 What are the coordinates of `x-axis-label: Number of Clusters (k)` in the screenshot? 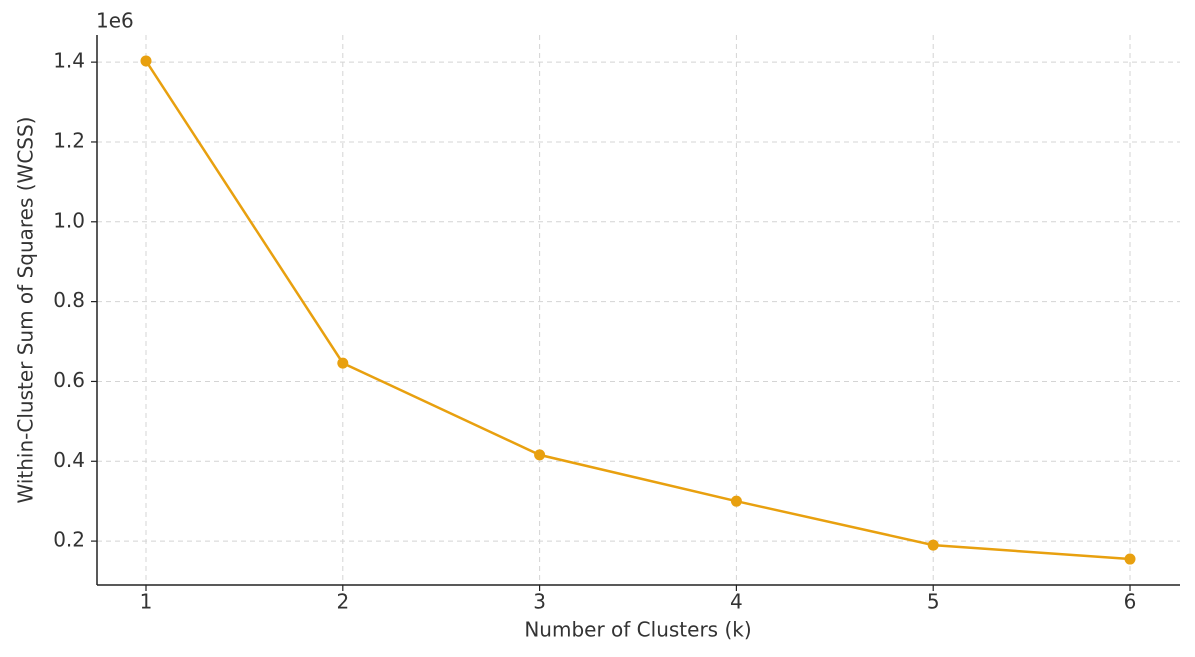 It's located at (637, 630).